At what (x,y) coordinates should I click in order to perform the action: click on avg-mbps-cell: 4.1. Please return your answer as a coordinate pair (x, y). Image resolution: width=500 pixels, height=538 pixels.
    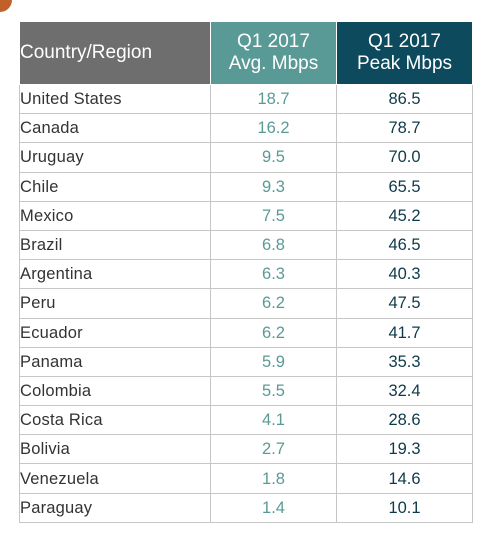
    Looking at the image, I should click on (273, 420).